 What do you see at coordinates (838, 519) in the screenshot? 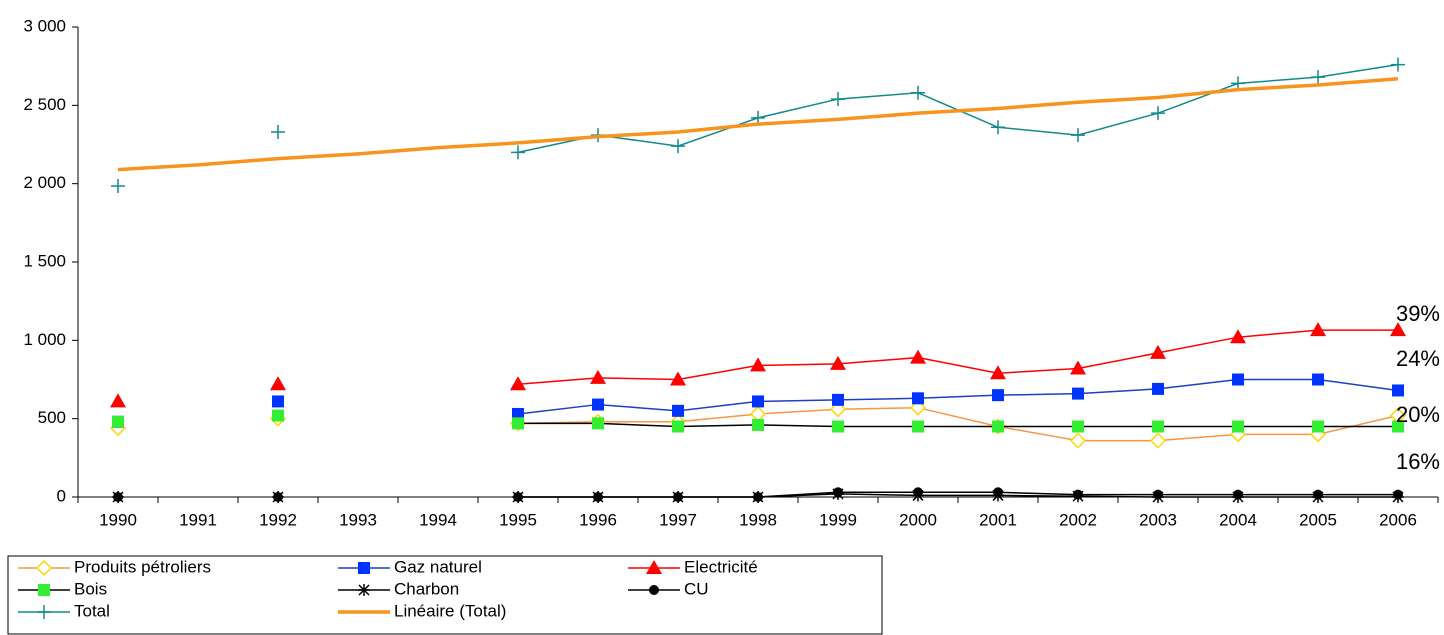
I see `x-tick-label: 1999` at bounding box center [838, 519].